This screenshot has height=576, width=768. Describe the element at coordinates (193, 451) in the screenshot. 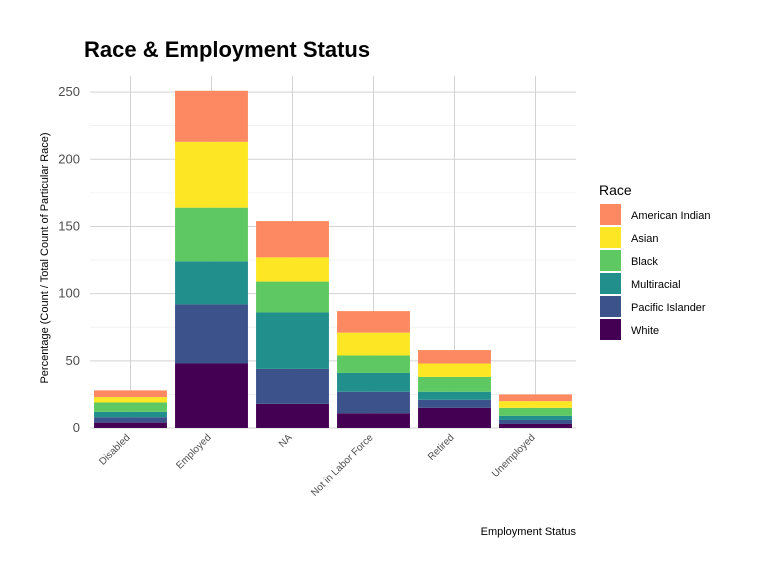

I see `x-tick-label: Employed` at that location.